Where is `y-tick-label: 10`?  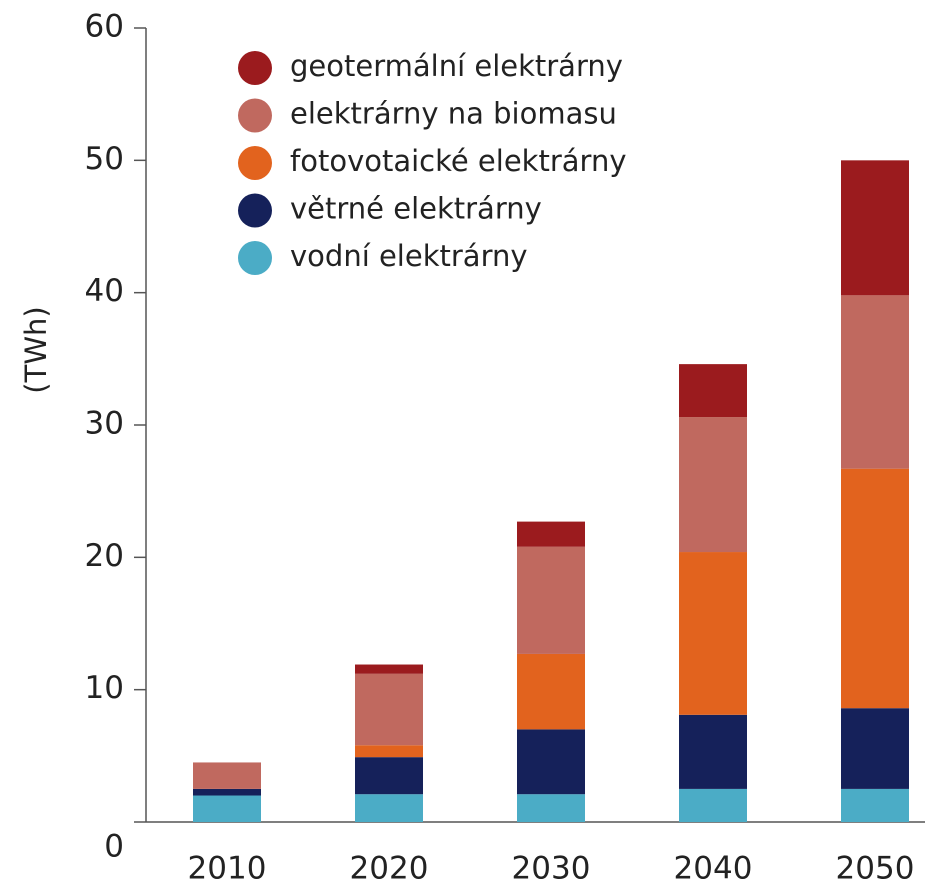
y-tick-label: 10 is located at coordinates (104, 688).